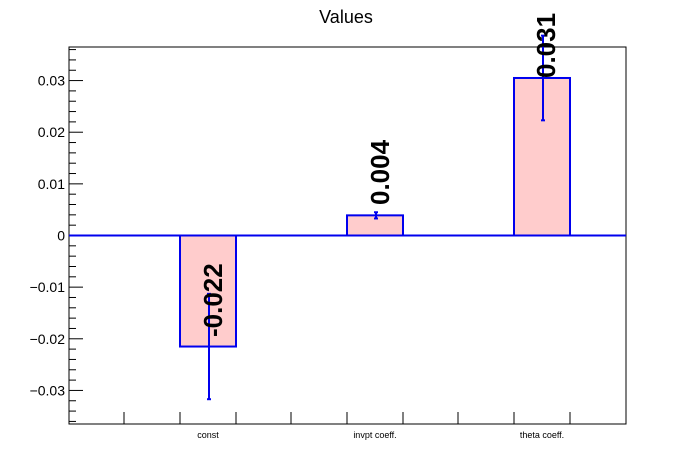 The height and width of the screenshot is (472, 696). Describe the element at coordinates (48, 390) in the screenshot. I see `y-tick-label: −0.03` at that location.